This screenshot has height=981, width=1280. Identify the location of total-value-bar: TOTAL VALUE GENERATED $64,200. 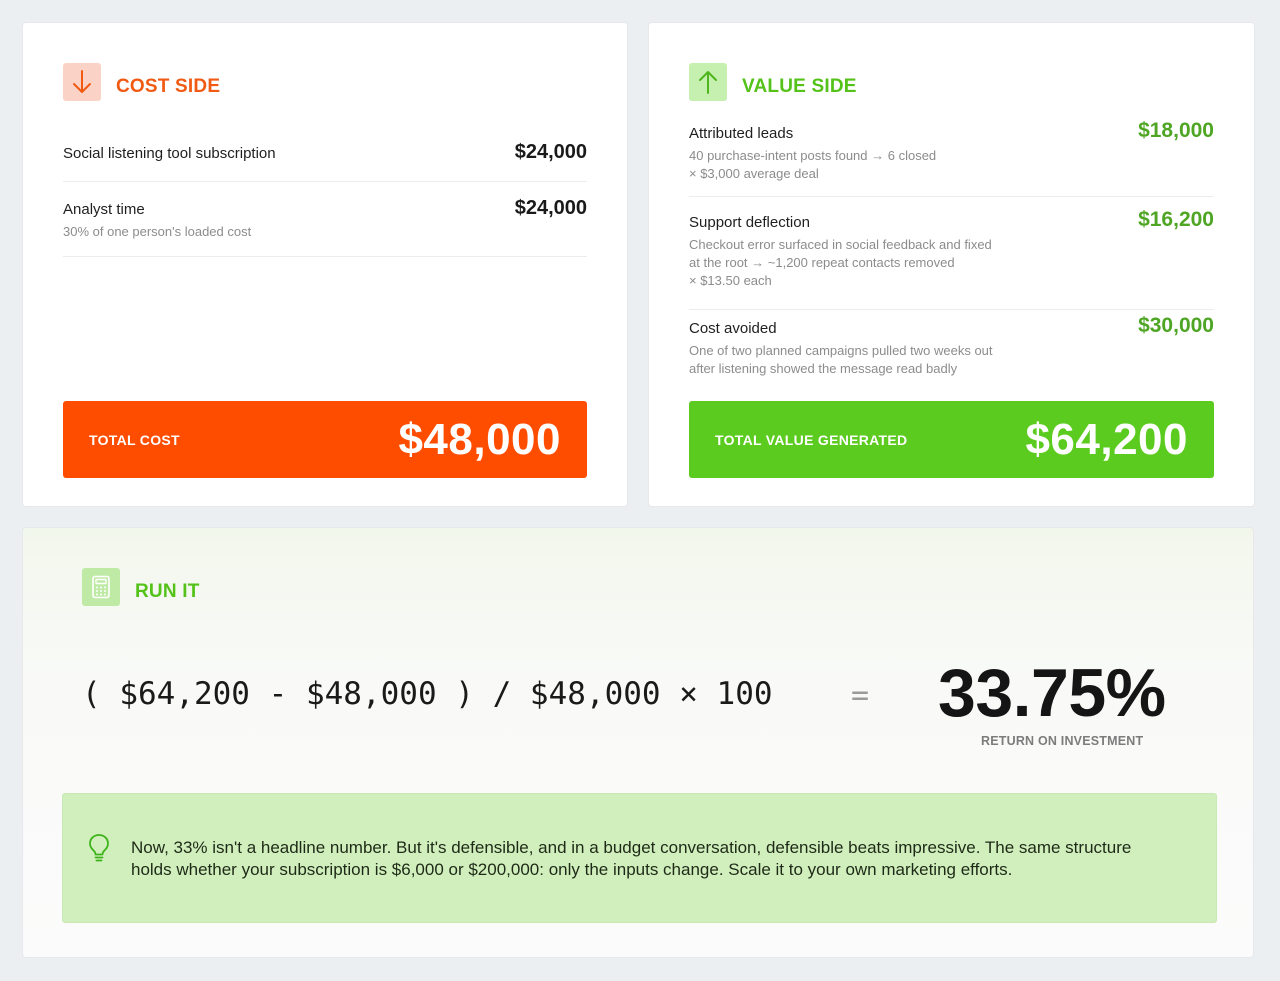
(951, 439).